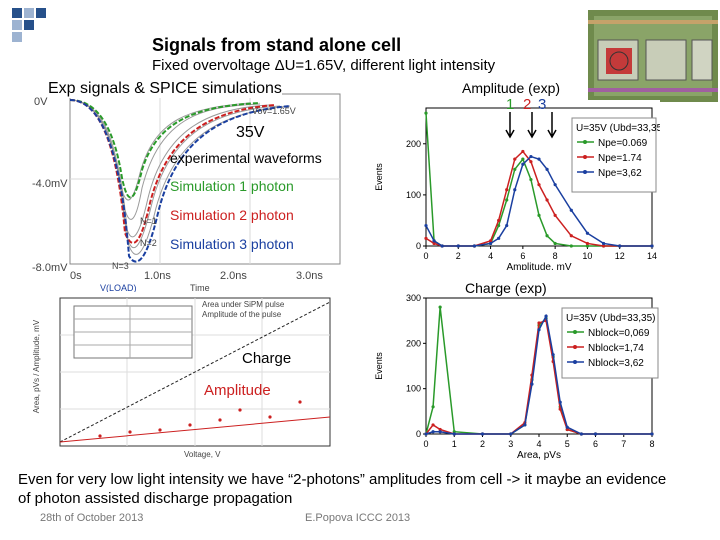  Describe the element at coordinates (425, 256) in the screenshot. I see `amp-x-tick-0: 0` at that location.